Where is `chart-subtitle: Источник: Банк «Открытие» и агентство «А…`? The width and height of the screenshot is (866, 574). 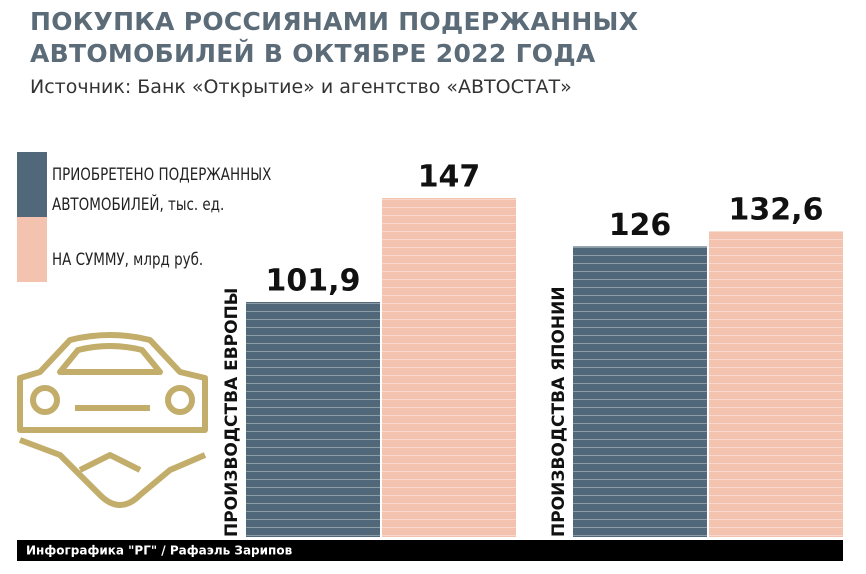 chart-subtitle: Источник: Банк «Открытие» и агентство «А… is located at coordinates (301, 87).